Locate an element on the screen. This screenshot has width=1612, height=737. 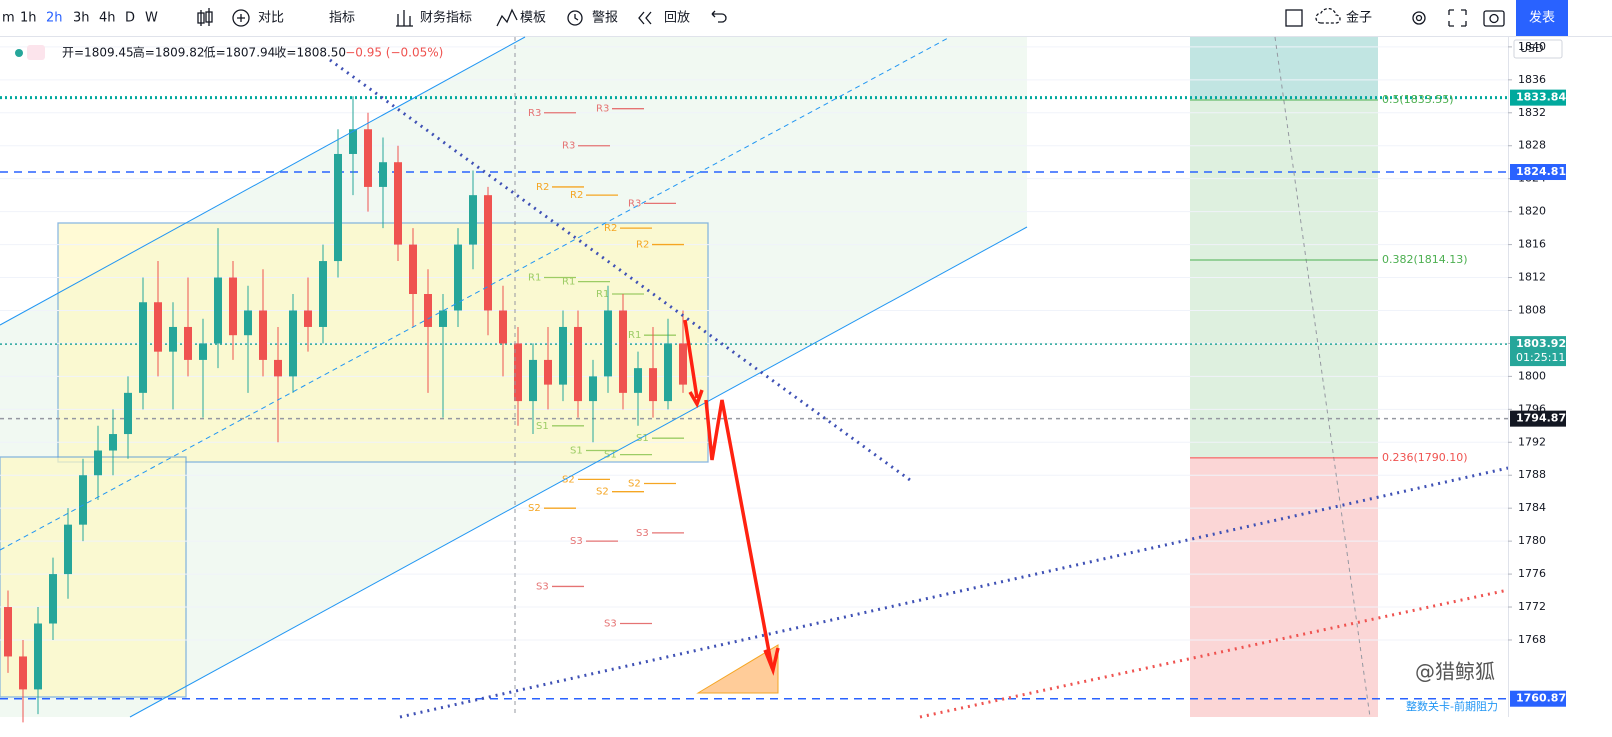
range-box is located at coordinates (383, 342).